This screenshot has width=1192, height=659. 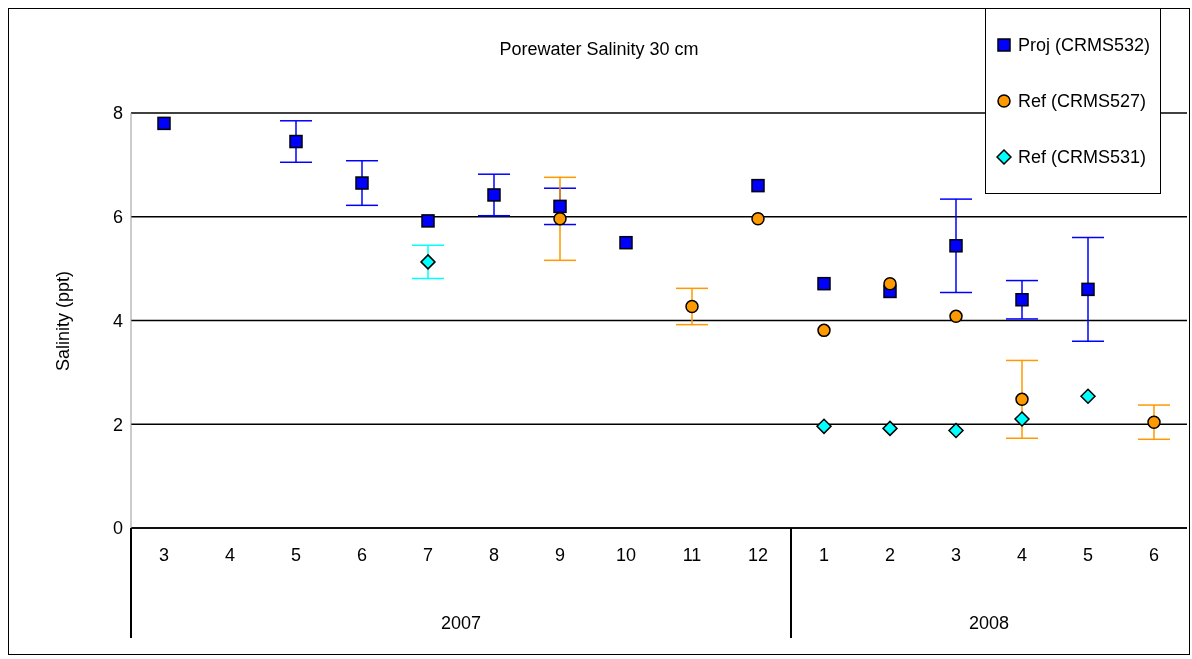 I want to click on y-axis-title: Salinity (ppt), so click(x=63, y=321).